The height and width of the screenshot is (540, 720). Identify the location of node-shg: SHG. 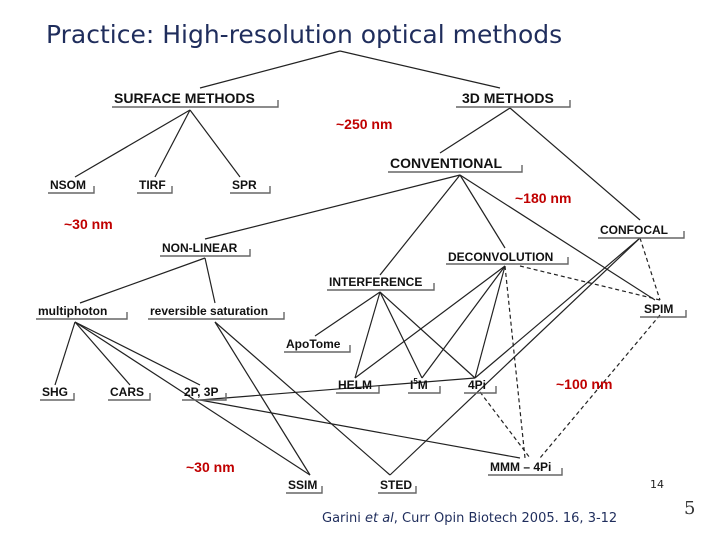
(55, 392).